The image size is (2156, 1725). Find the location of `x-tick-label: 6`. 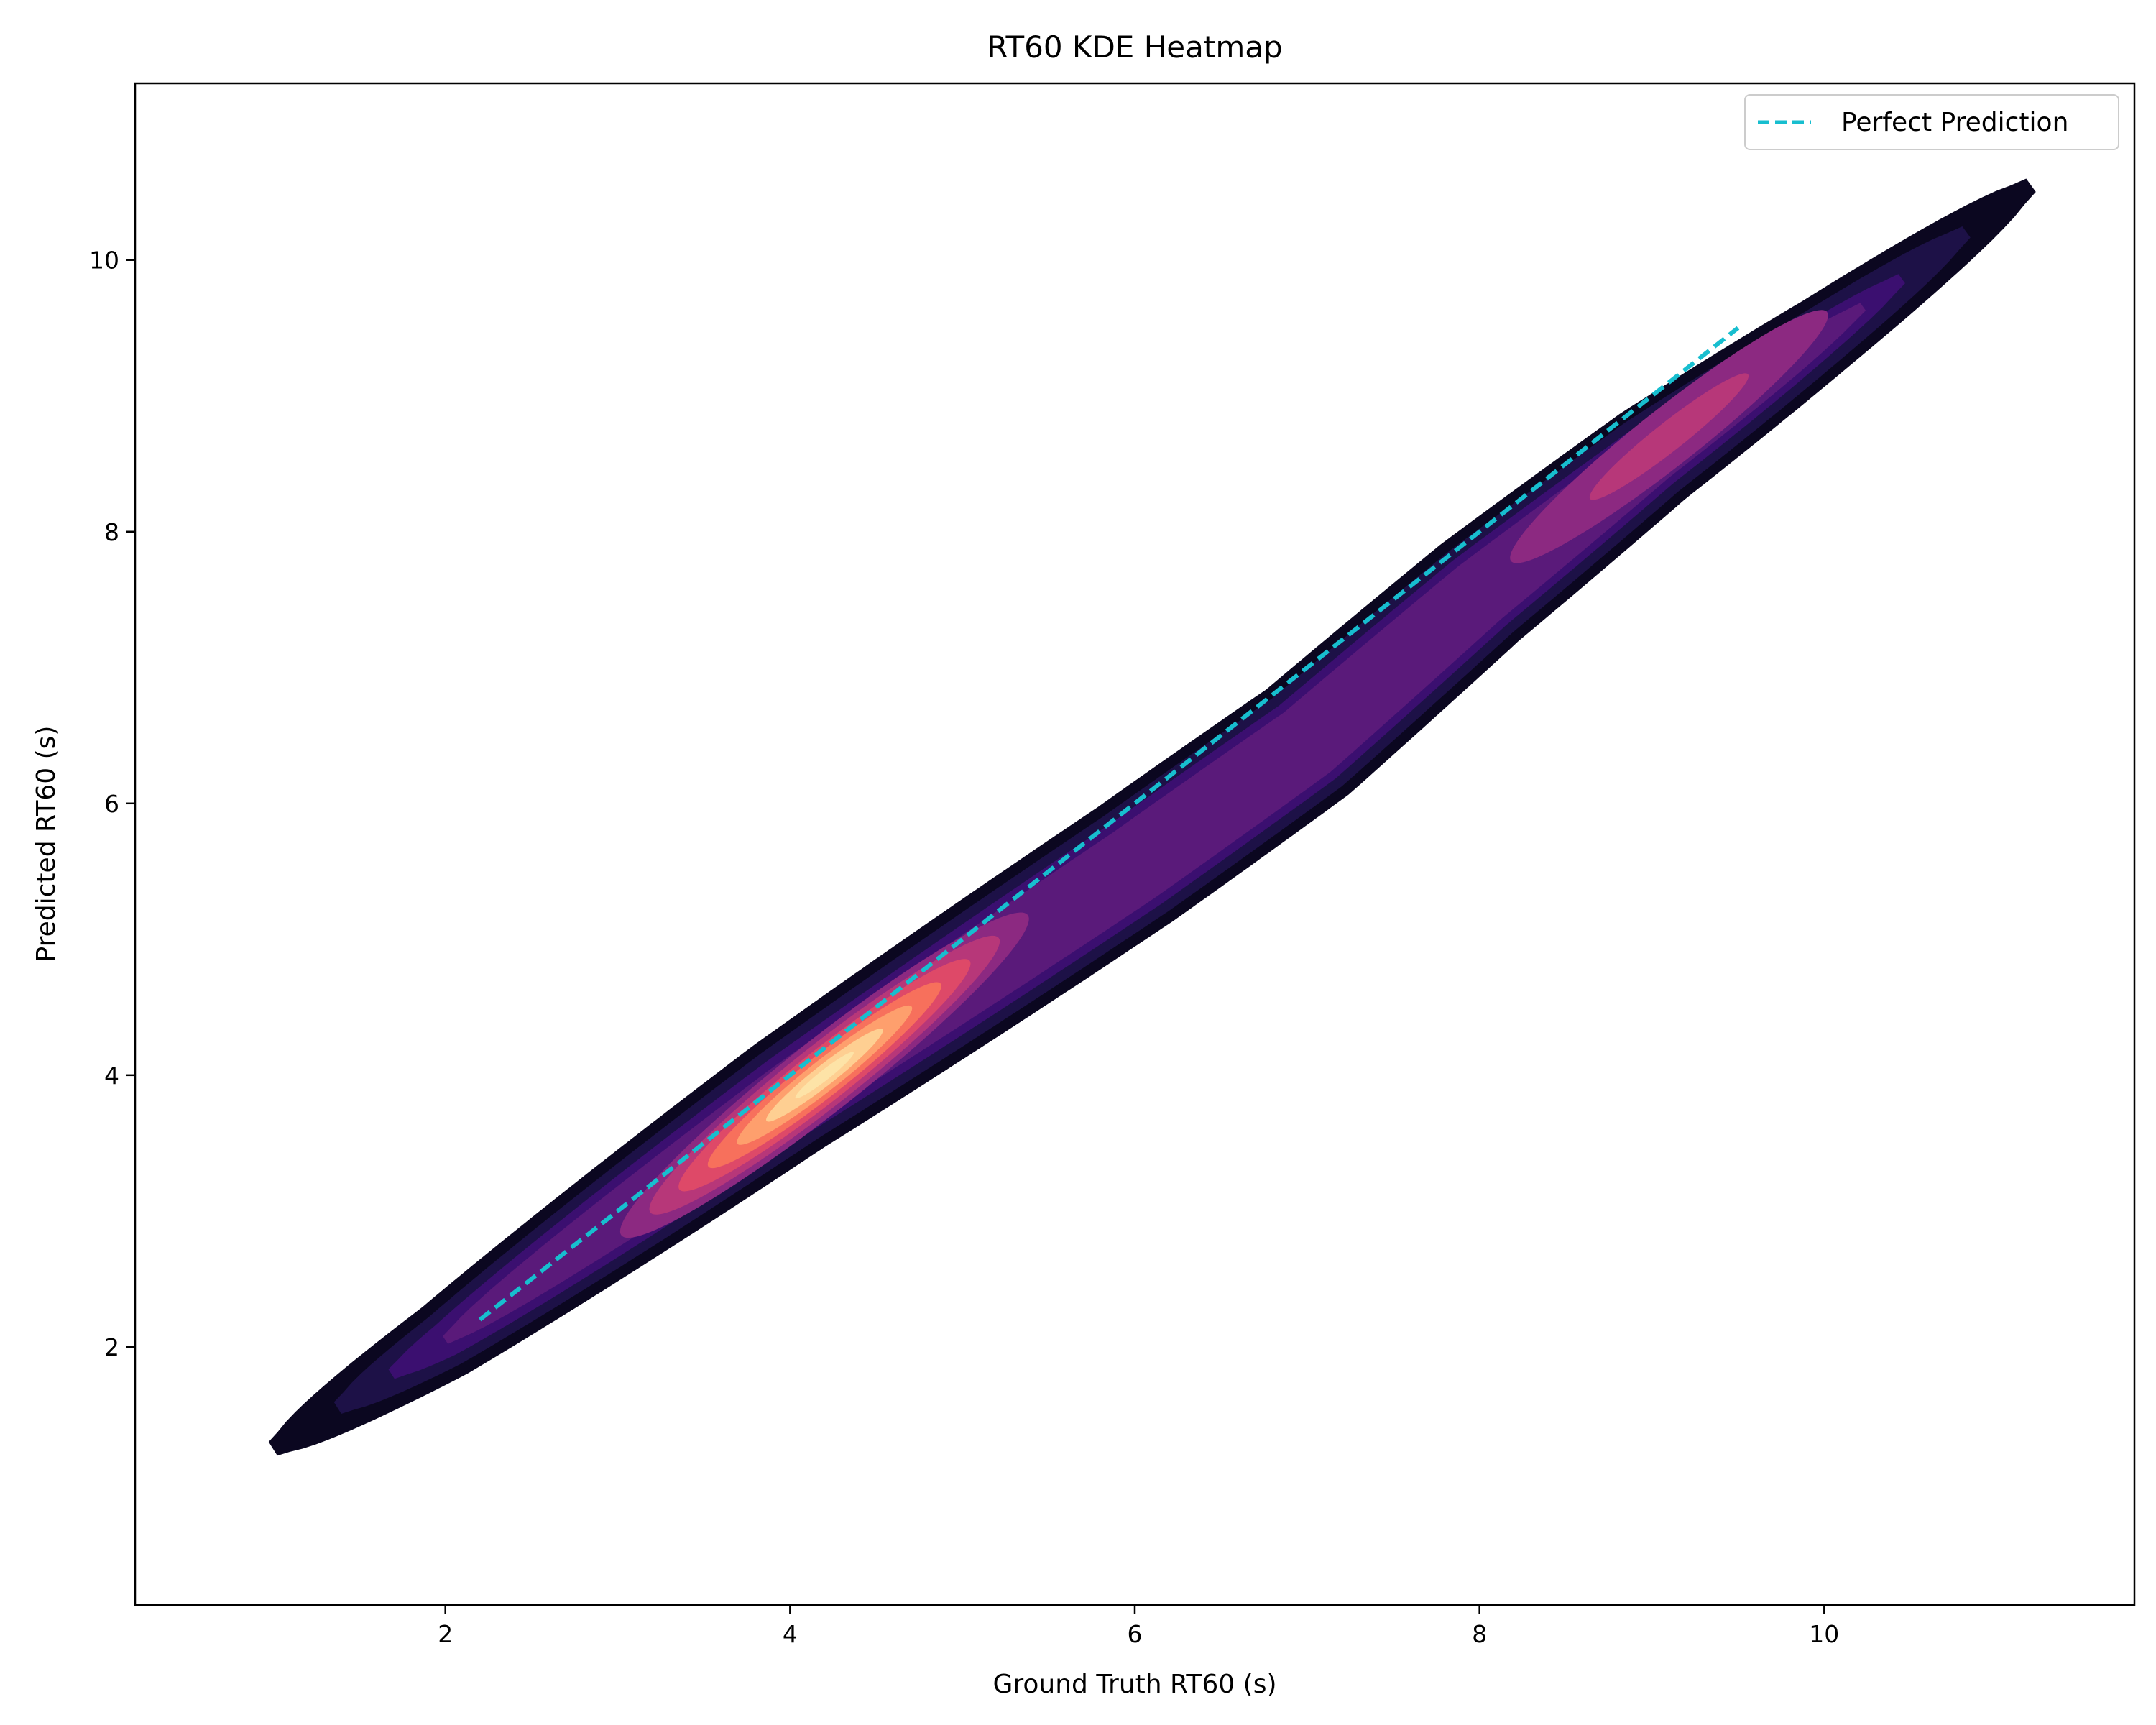

x-tick-label: 6 is located at coordinates (1136, 1634).